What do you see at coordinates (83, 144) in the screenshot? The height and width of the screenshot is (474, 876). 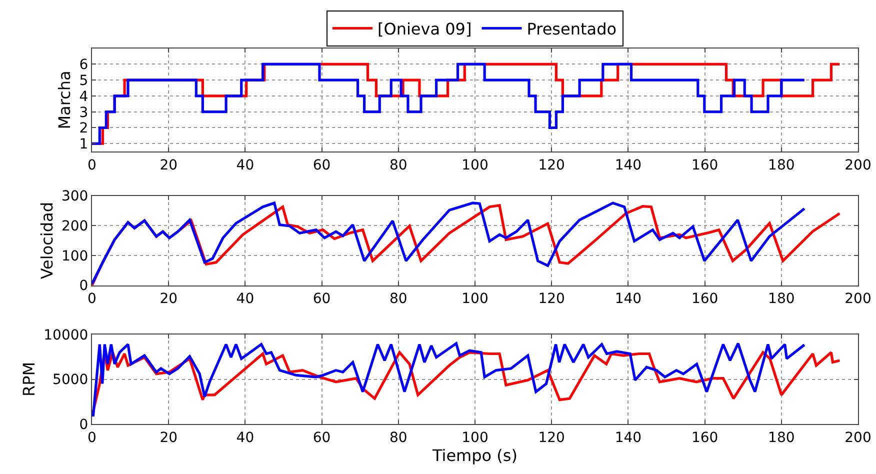 I see `y-tick-label: 1` at bounding box center [83, 144].